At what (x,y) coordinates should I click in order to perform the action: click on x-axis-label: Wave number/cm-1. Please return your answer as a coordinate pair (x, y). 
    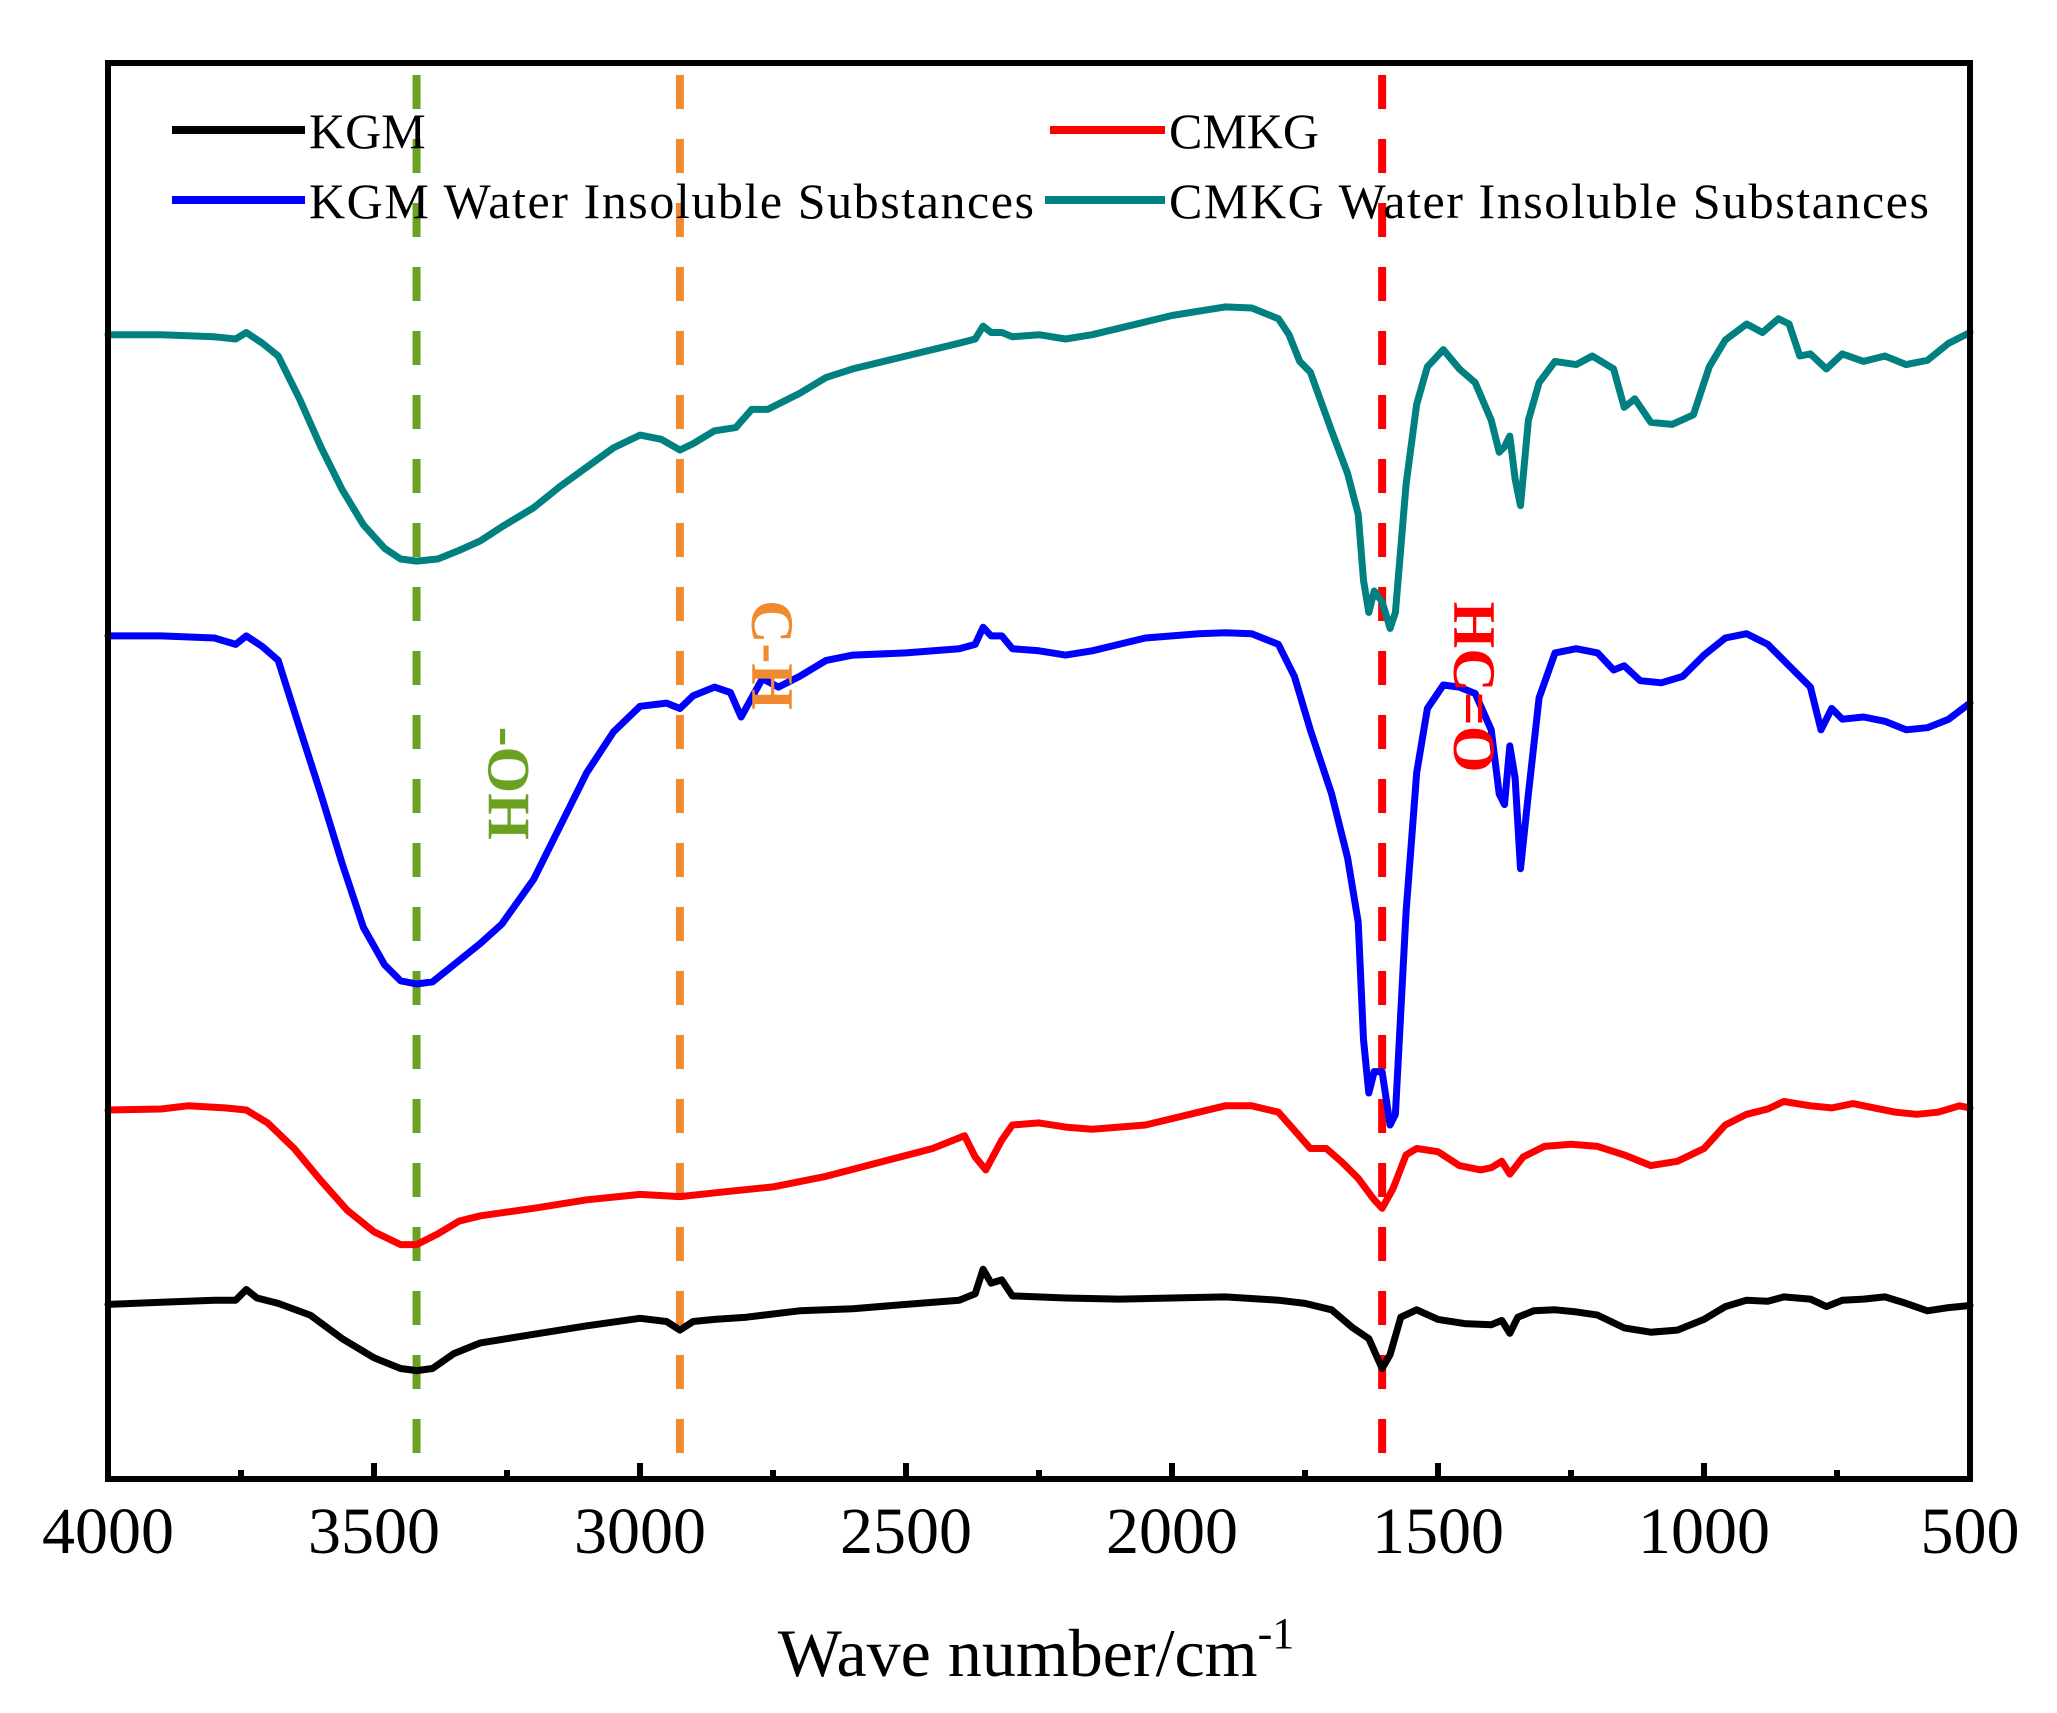
    Looking at the image, I should click on (1036, 1650).